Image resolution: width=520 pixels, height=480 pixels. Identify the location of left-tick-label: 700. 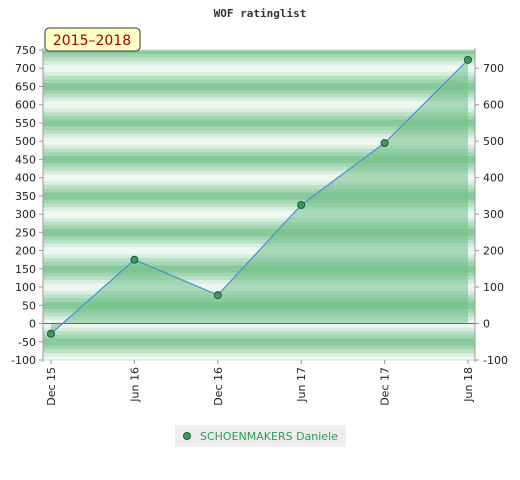
(25, 68).